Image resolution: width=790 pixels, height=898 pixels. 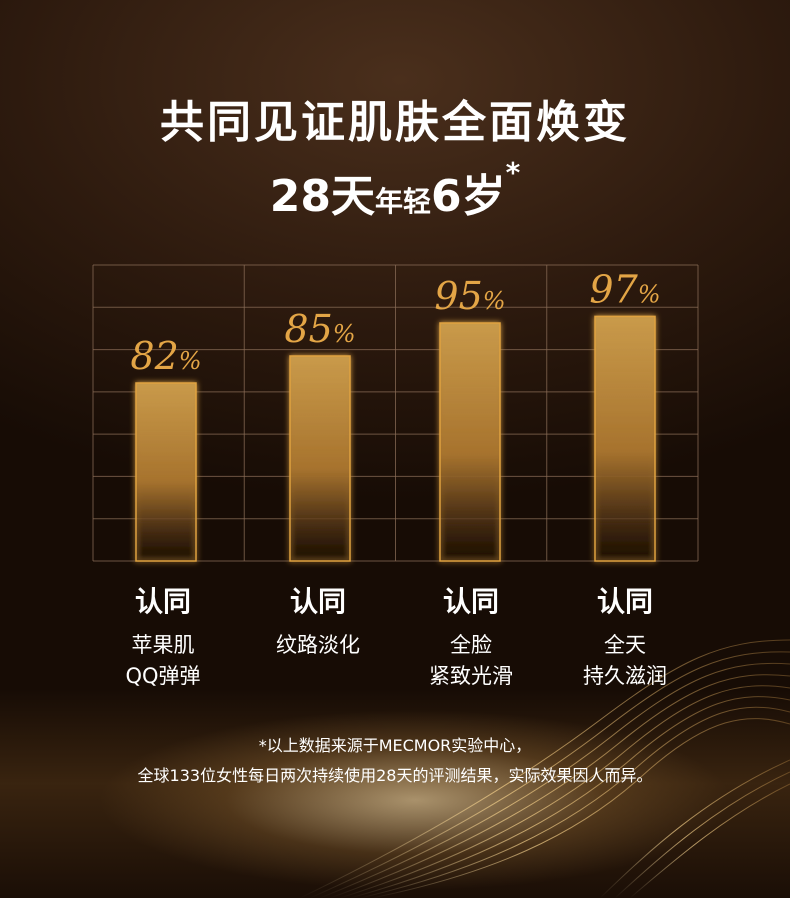 I want to click on category-1: 认同 苹果肌 QQ弹弹, so click(x=163, y=636).